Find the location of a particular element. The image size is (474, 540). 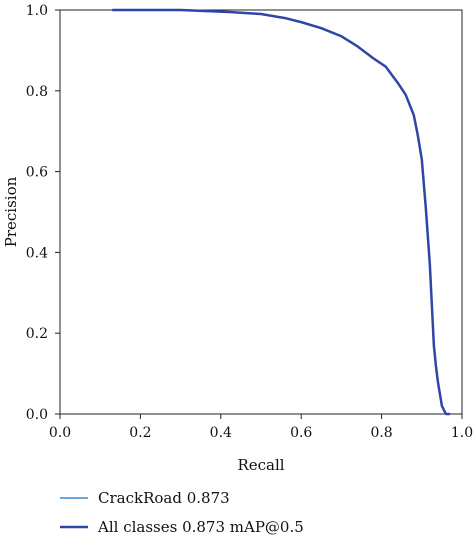

y-tick-label: 0.6 is located at coordinates (37, 173).